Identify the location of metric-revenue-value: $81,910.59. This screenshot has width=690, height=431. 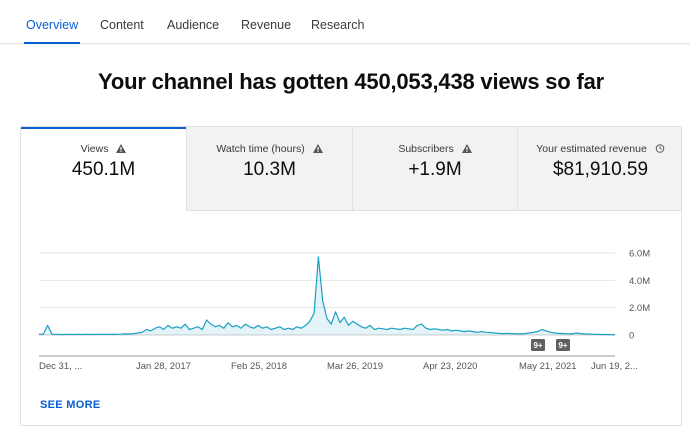
(600, 169).